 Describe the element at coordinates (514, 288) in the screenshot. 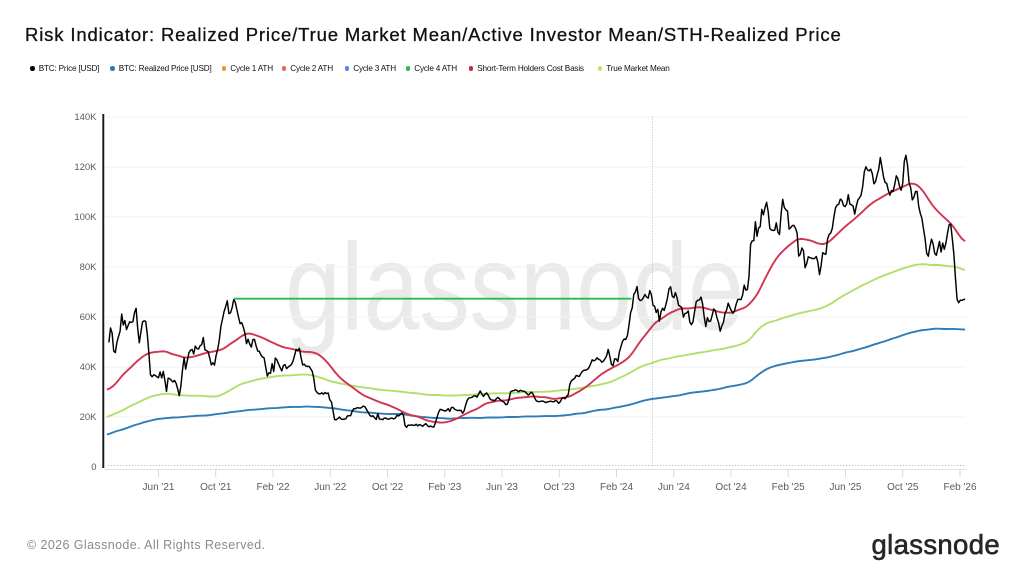

I see `svg-text: glassnode` at that location.